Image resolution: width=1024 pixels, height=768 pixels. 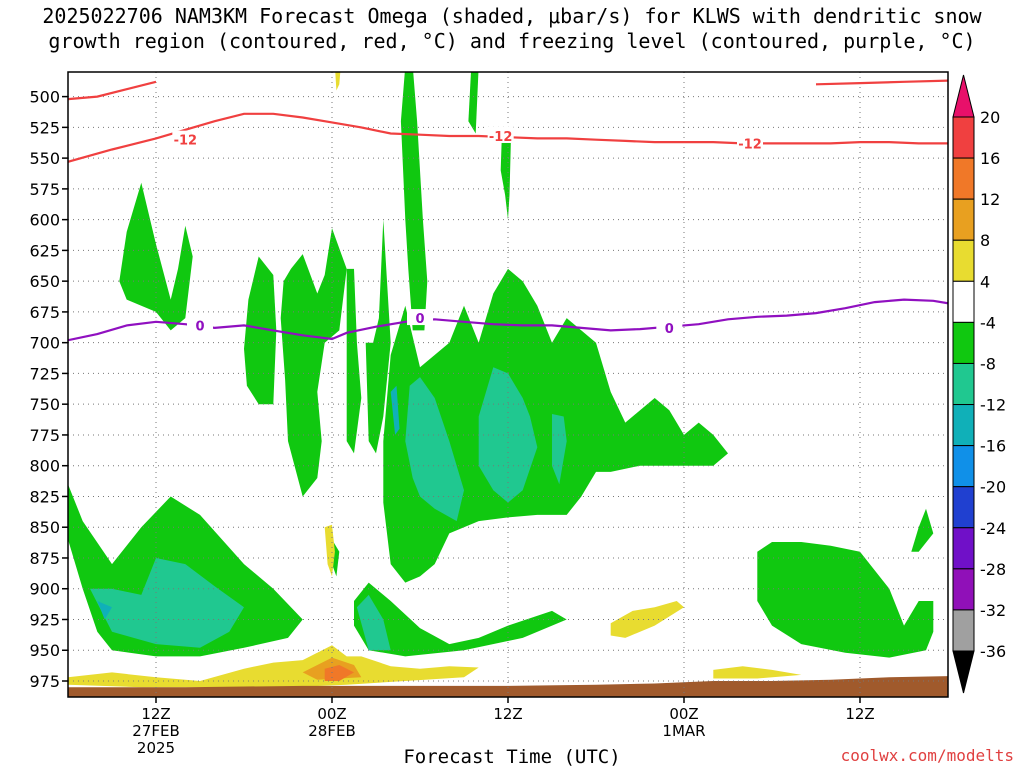 I want to click on dgz-contour-label-1-bg, so click(x=185, y=138).